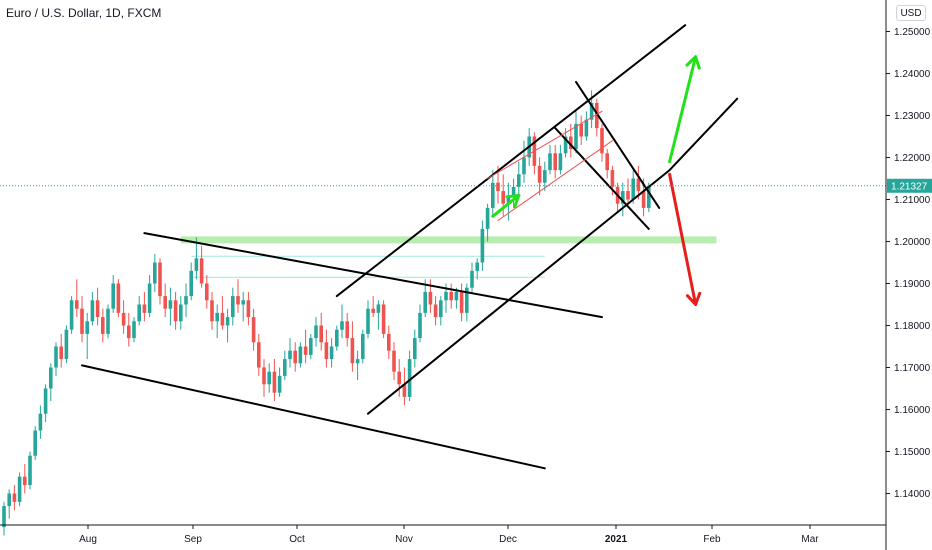  I want to click on y-tick-label-2: 1.23000, so click(912, 116).